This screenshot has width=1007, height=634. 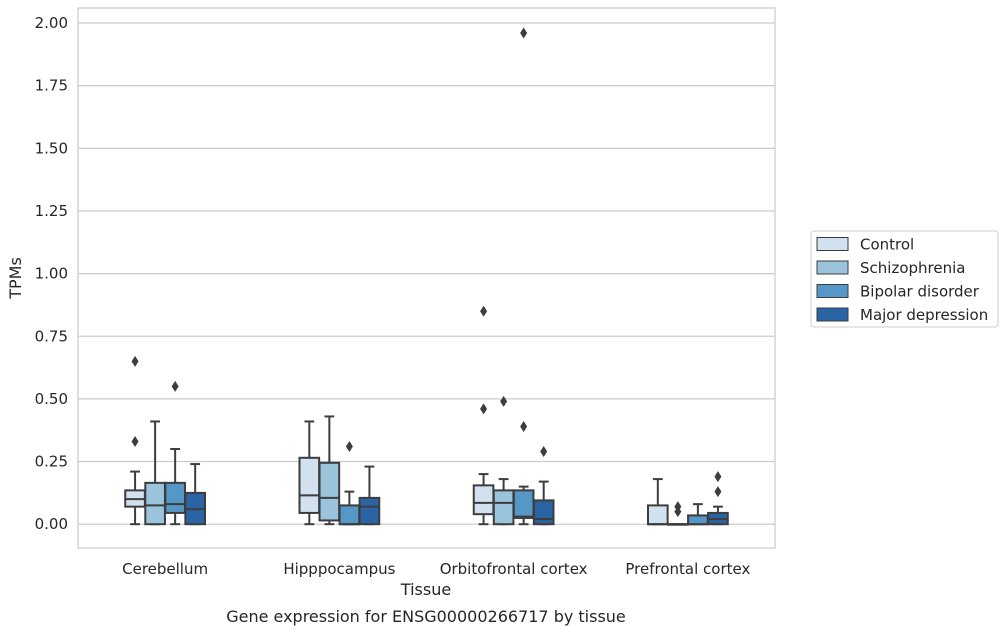 I want to click on series-major-depression, so click(x=456, y=486).